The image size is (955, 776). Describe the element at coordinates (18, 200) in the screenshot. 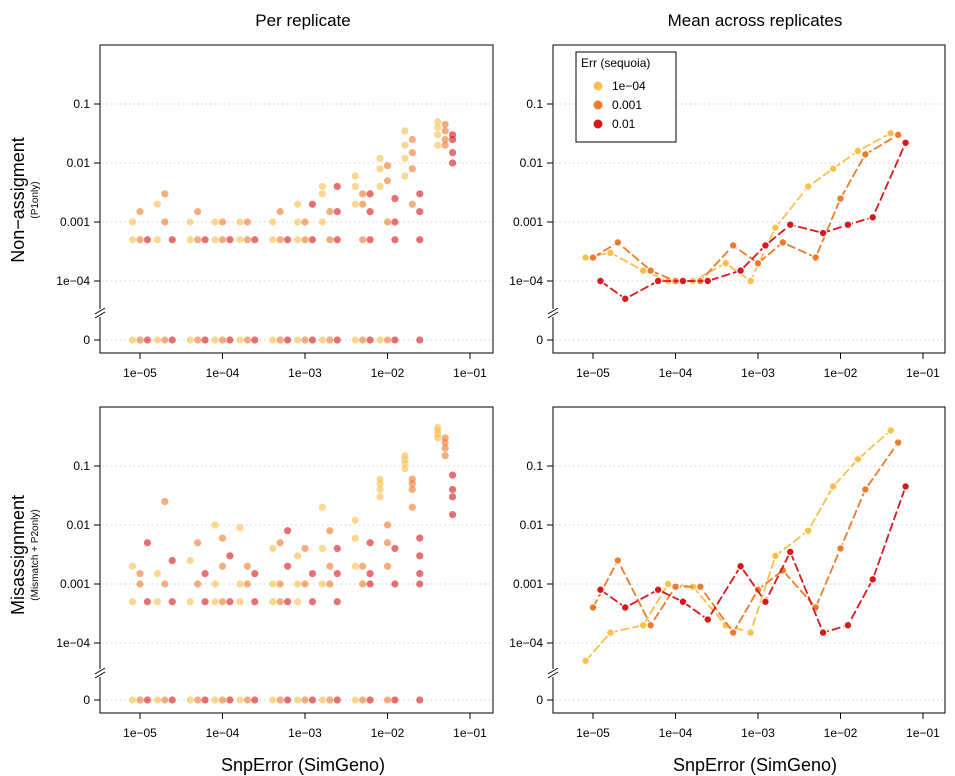

I see `row-label-nonassignment-main: Non−assigment` at that location.